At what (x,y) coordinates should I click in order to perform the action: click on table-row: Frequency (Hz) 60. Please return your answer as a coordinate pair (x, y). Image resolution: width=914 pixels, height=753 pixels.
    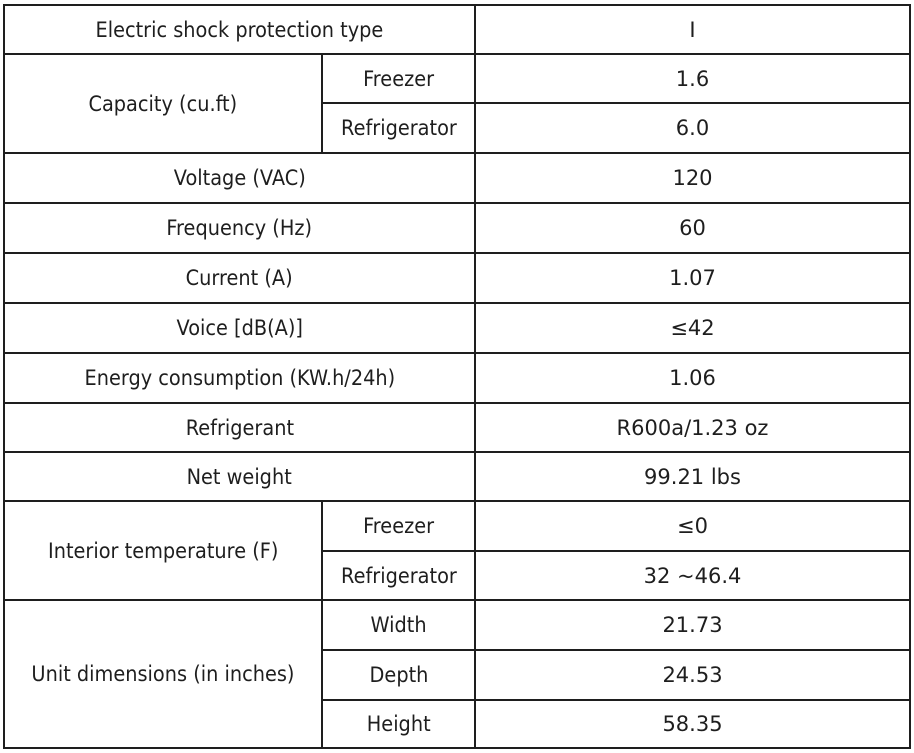
    Looking at the image, I should click on (457, 228).